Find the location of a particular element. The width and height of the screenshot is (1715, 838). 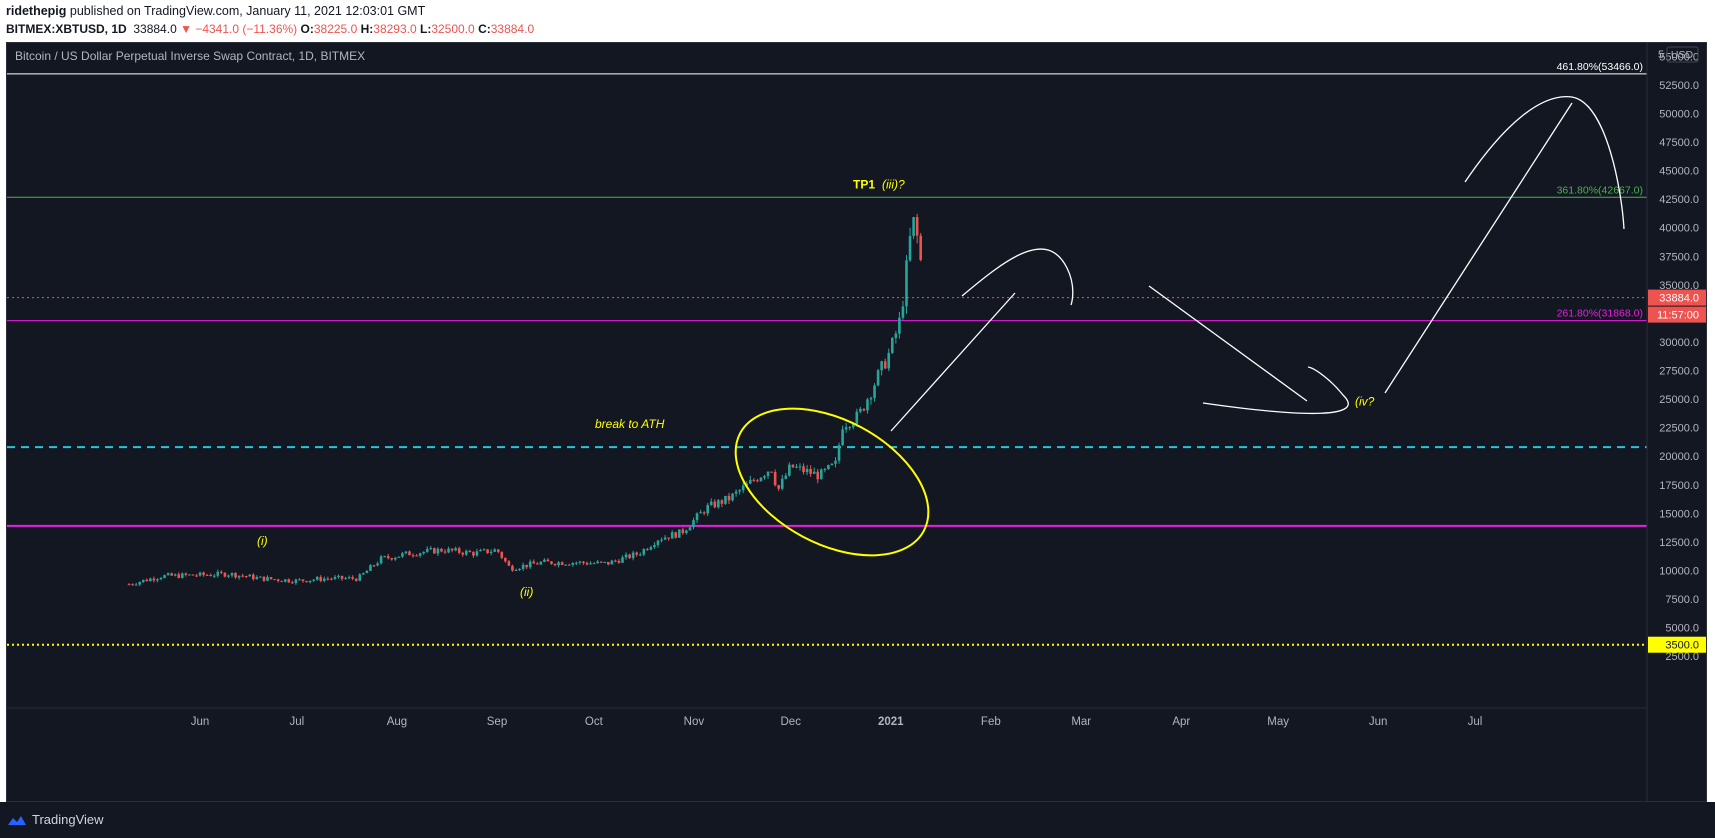

price-axis-bg is located at coordinates (1676, 422).